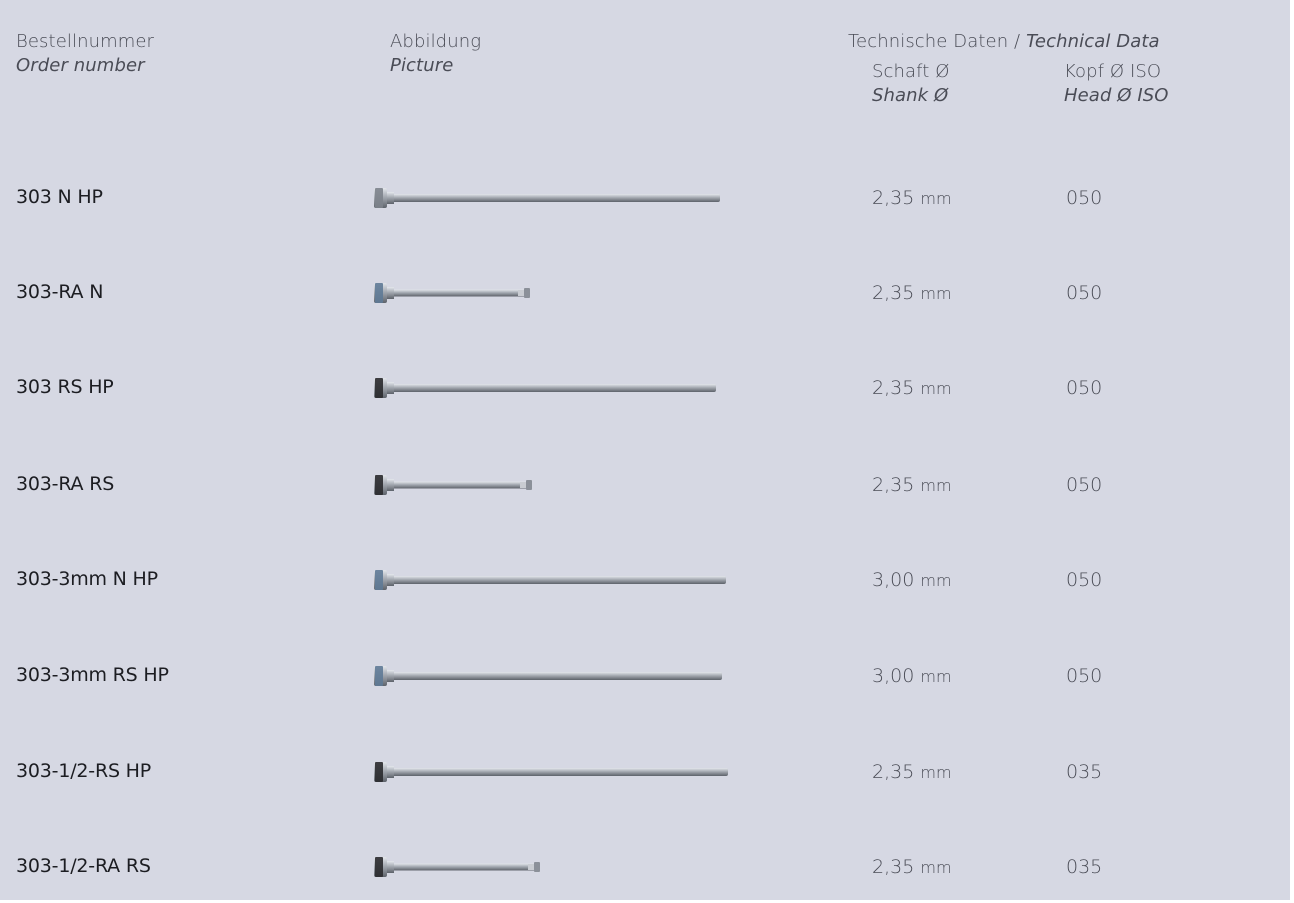 The width and height of the screenshot is (1294, 903). Describe the element at coordinates (80, 65) in the screenshot. I see `order-number-header-en: Order number` at that location.